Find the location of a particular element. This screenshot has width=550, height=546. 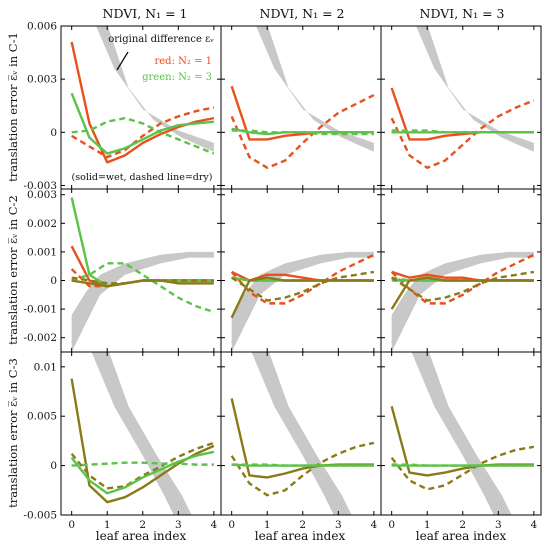

panel-r2-c3 is located at coordinates (461, 270).